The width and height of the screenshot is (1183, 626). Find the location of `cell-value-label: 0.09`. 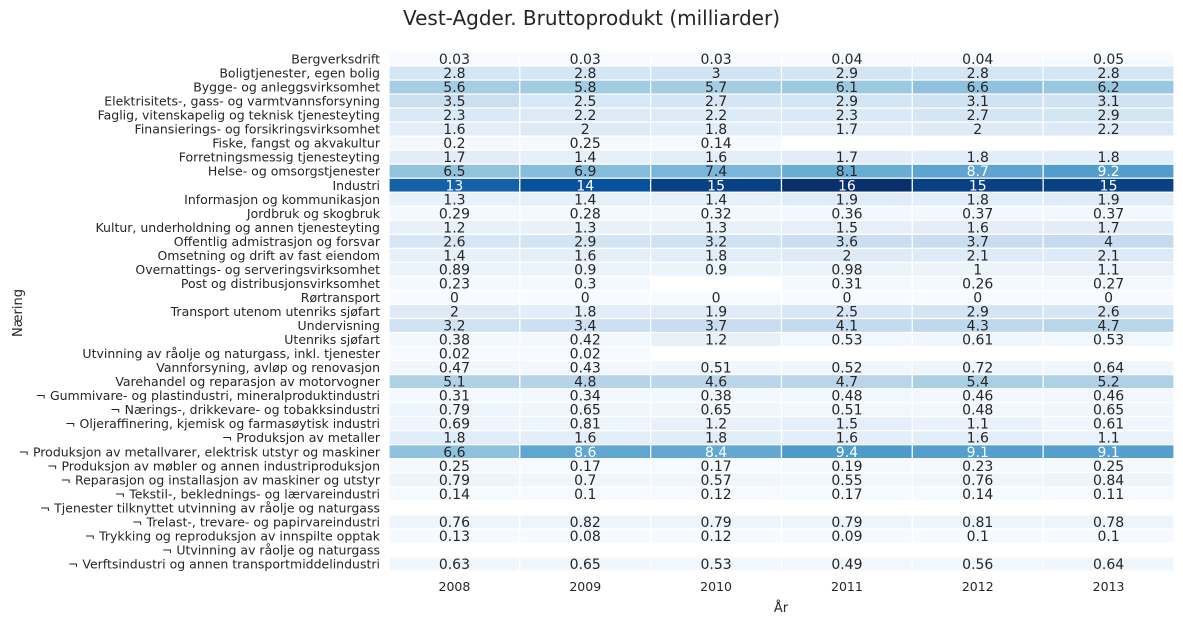

cell-value-label: 0.09 is located at coordinates (846, 537).